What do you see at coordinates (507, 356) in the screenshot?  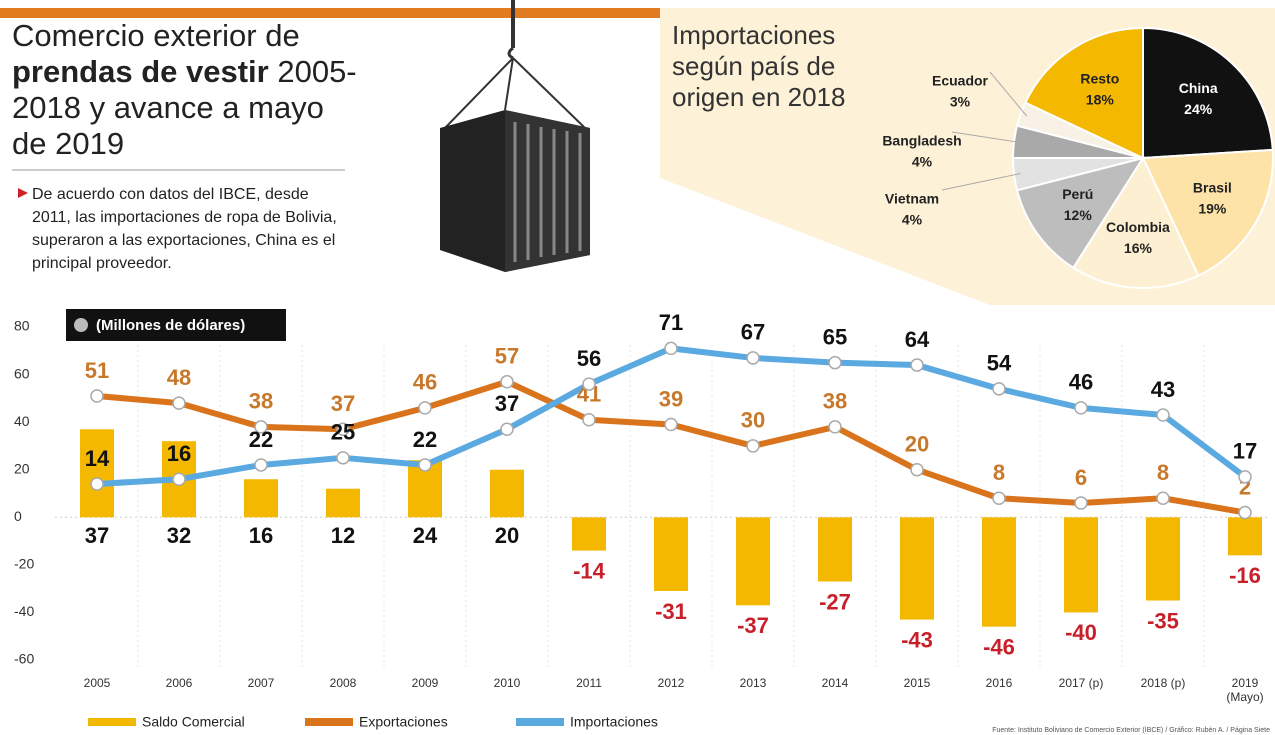 I see `point-value-label: 57` at bounding box center [507, 356].